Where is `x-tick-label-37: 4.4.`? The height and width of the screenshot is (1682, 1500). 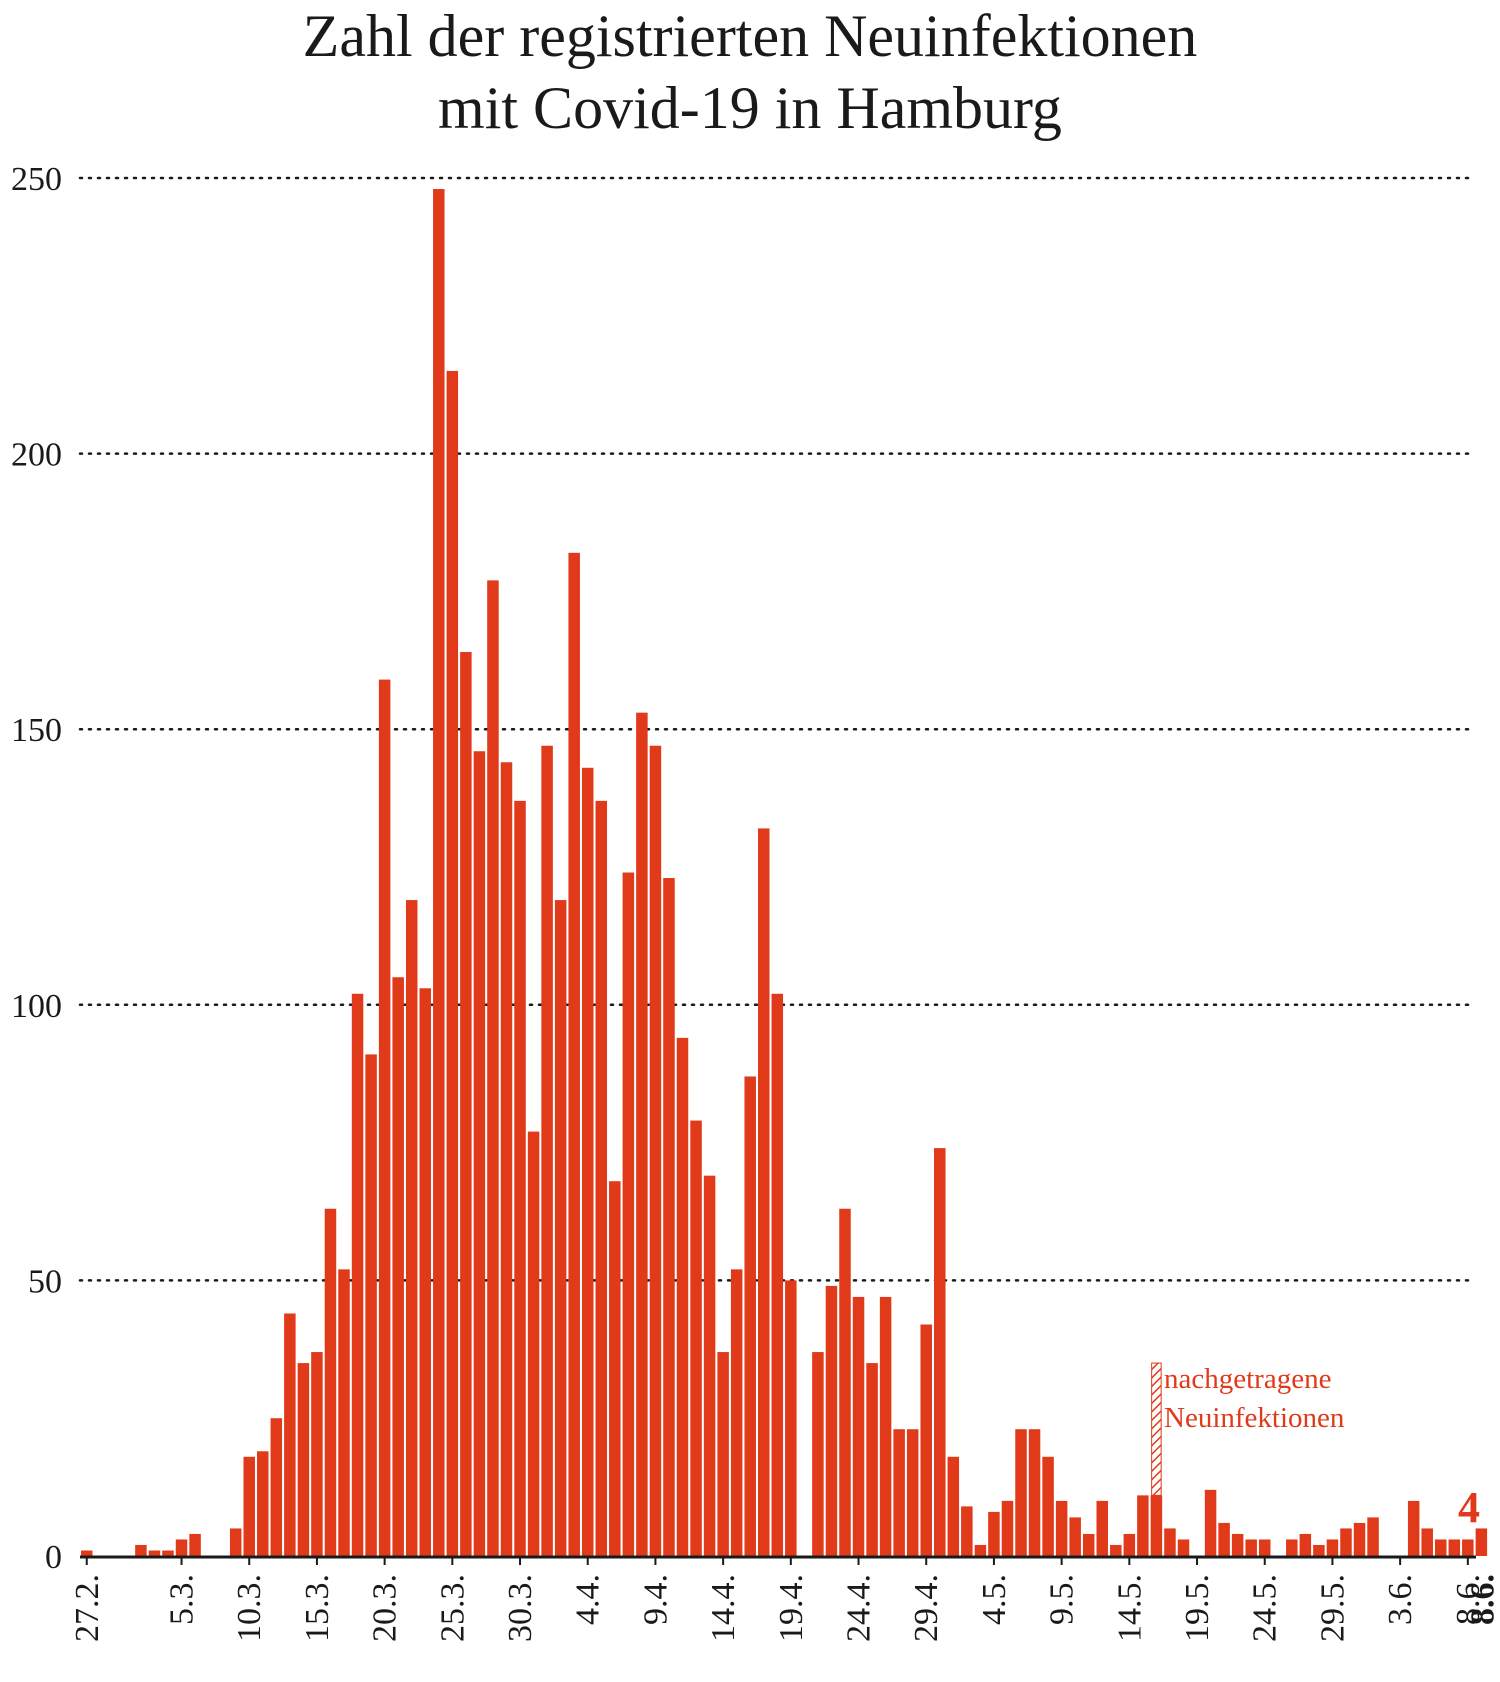 x-tick-label-37: 4.4. is located at coordinates (588, 1599).